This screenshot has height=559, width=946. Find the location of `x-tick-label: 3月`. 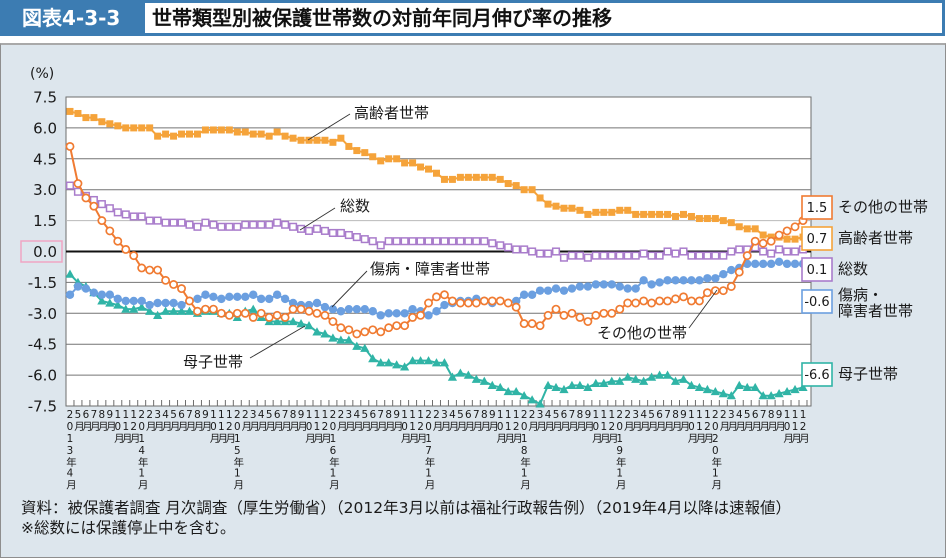

x-tick-label: 3月 is located at coordinates (444, 420).